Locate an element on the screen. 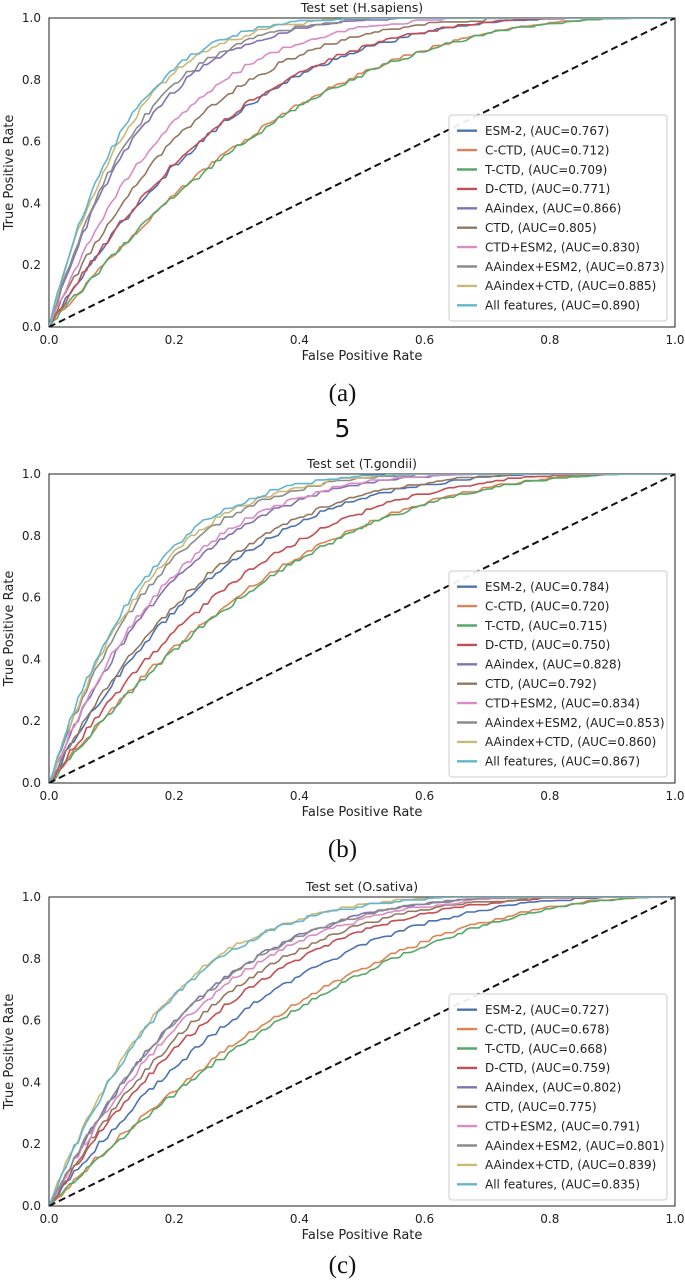  legend-entry-6: CTD+ESM2, (AUC=0.834) is located at coordinates (562, 703).